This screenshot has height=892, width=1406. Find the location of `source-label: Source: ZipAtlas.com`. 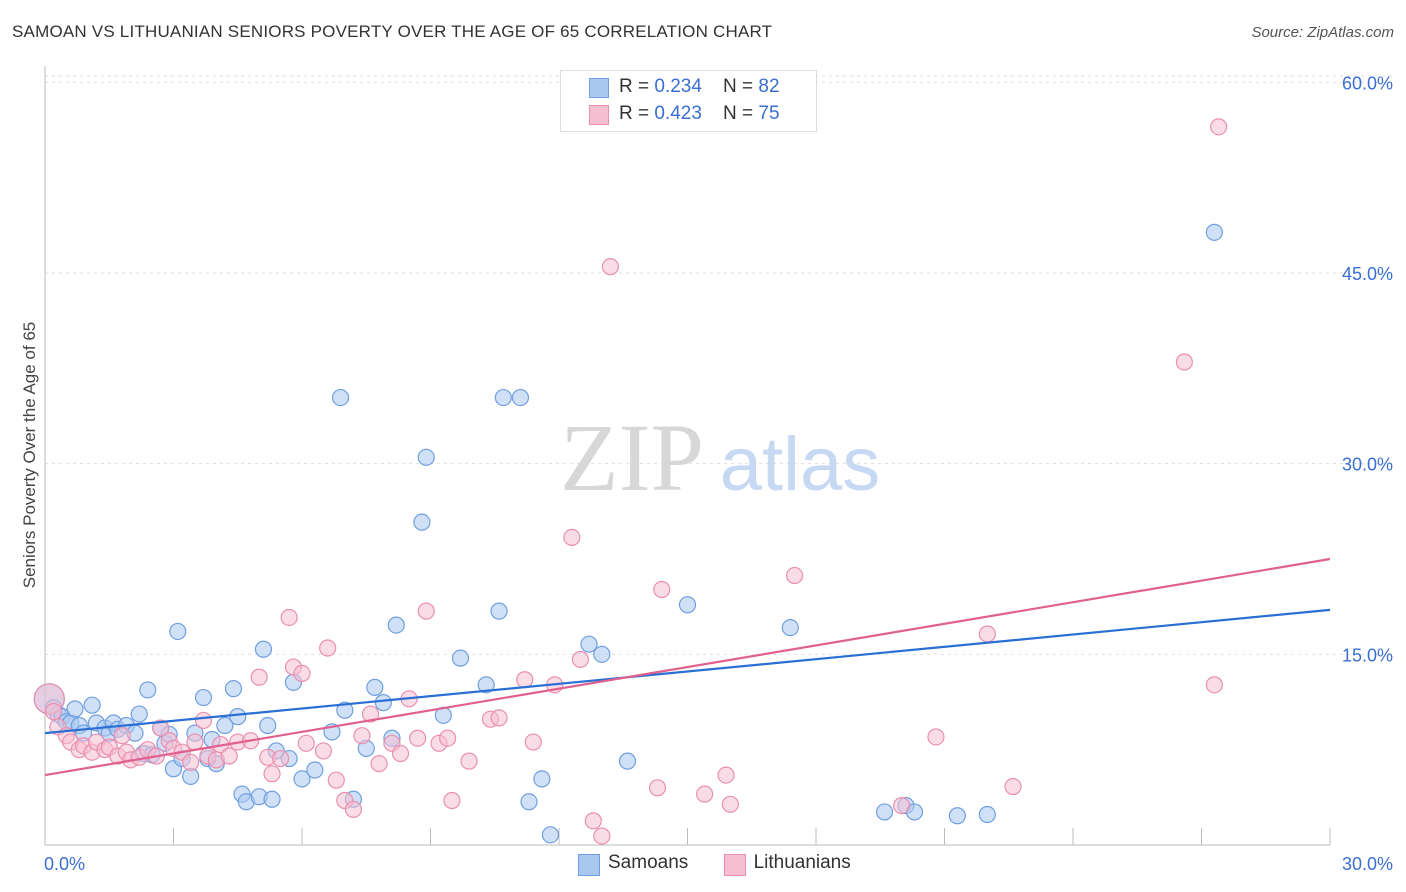

source-label: Source: ZipAtlas.com is located at coordinates (1322, 32).